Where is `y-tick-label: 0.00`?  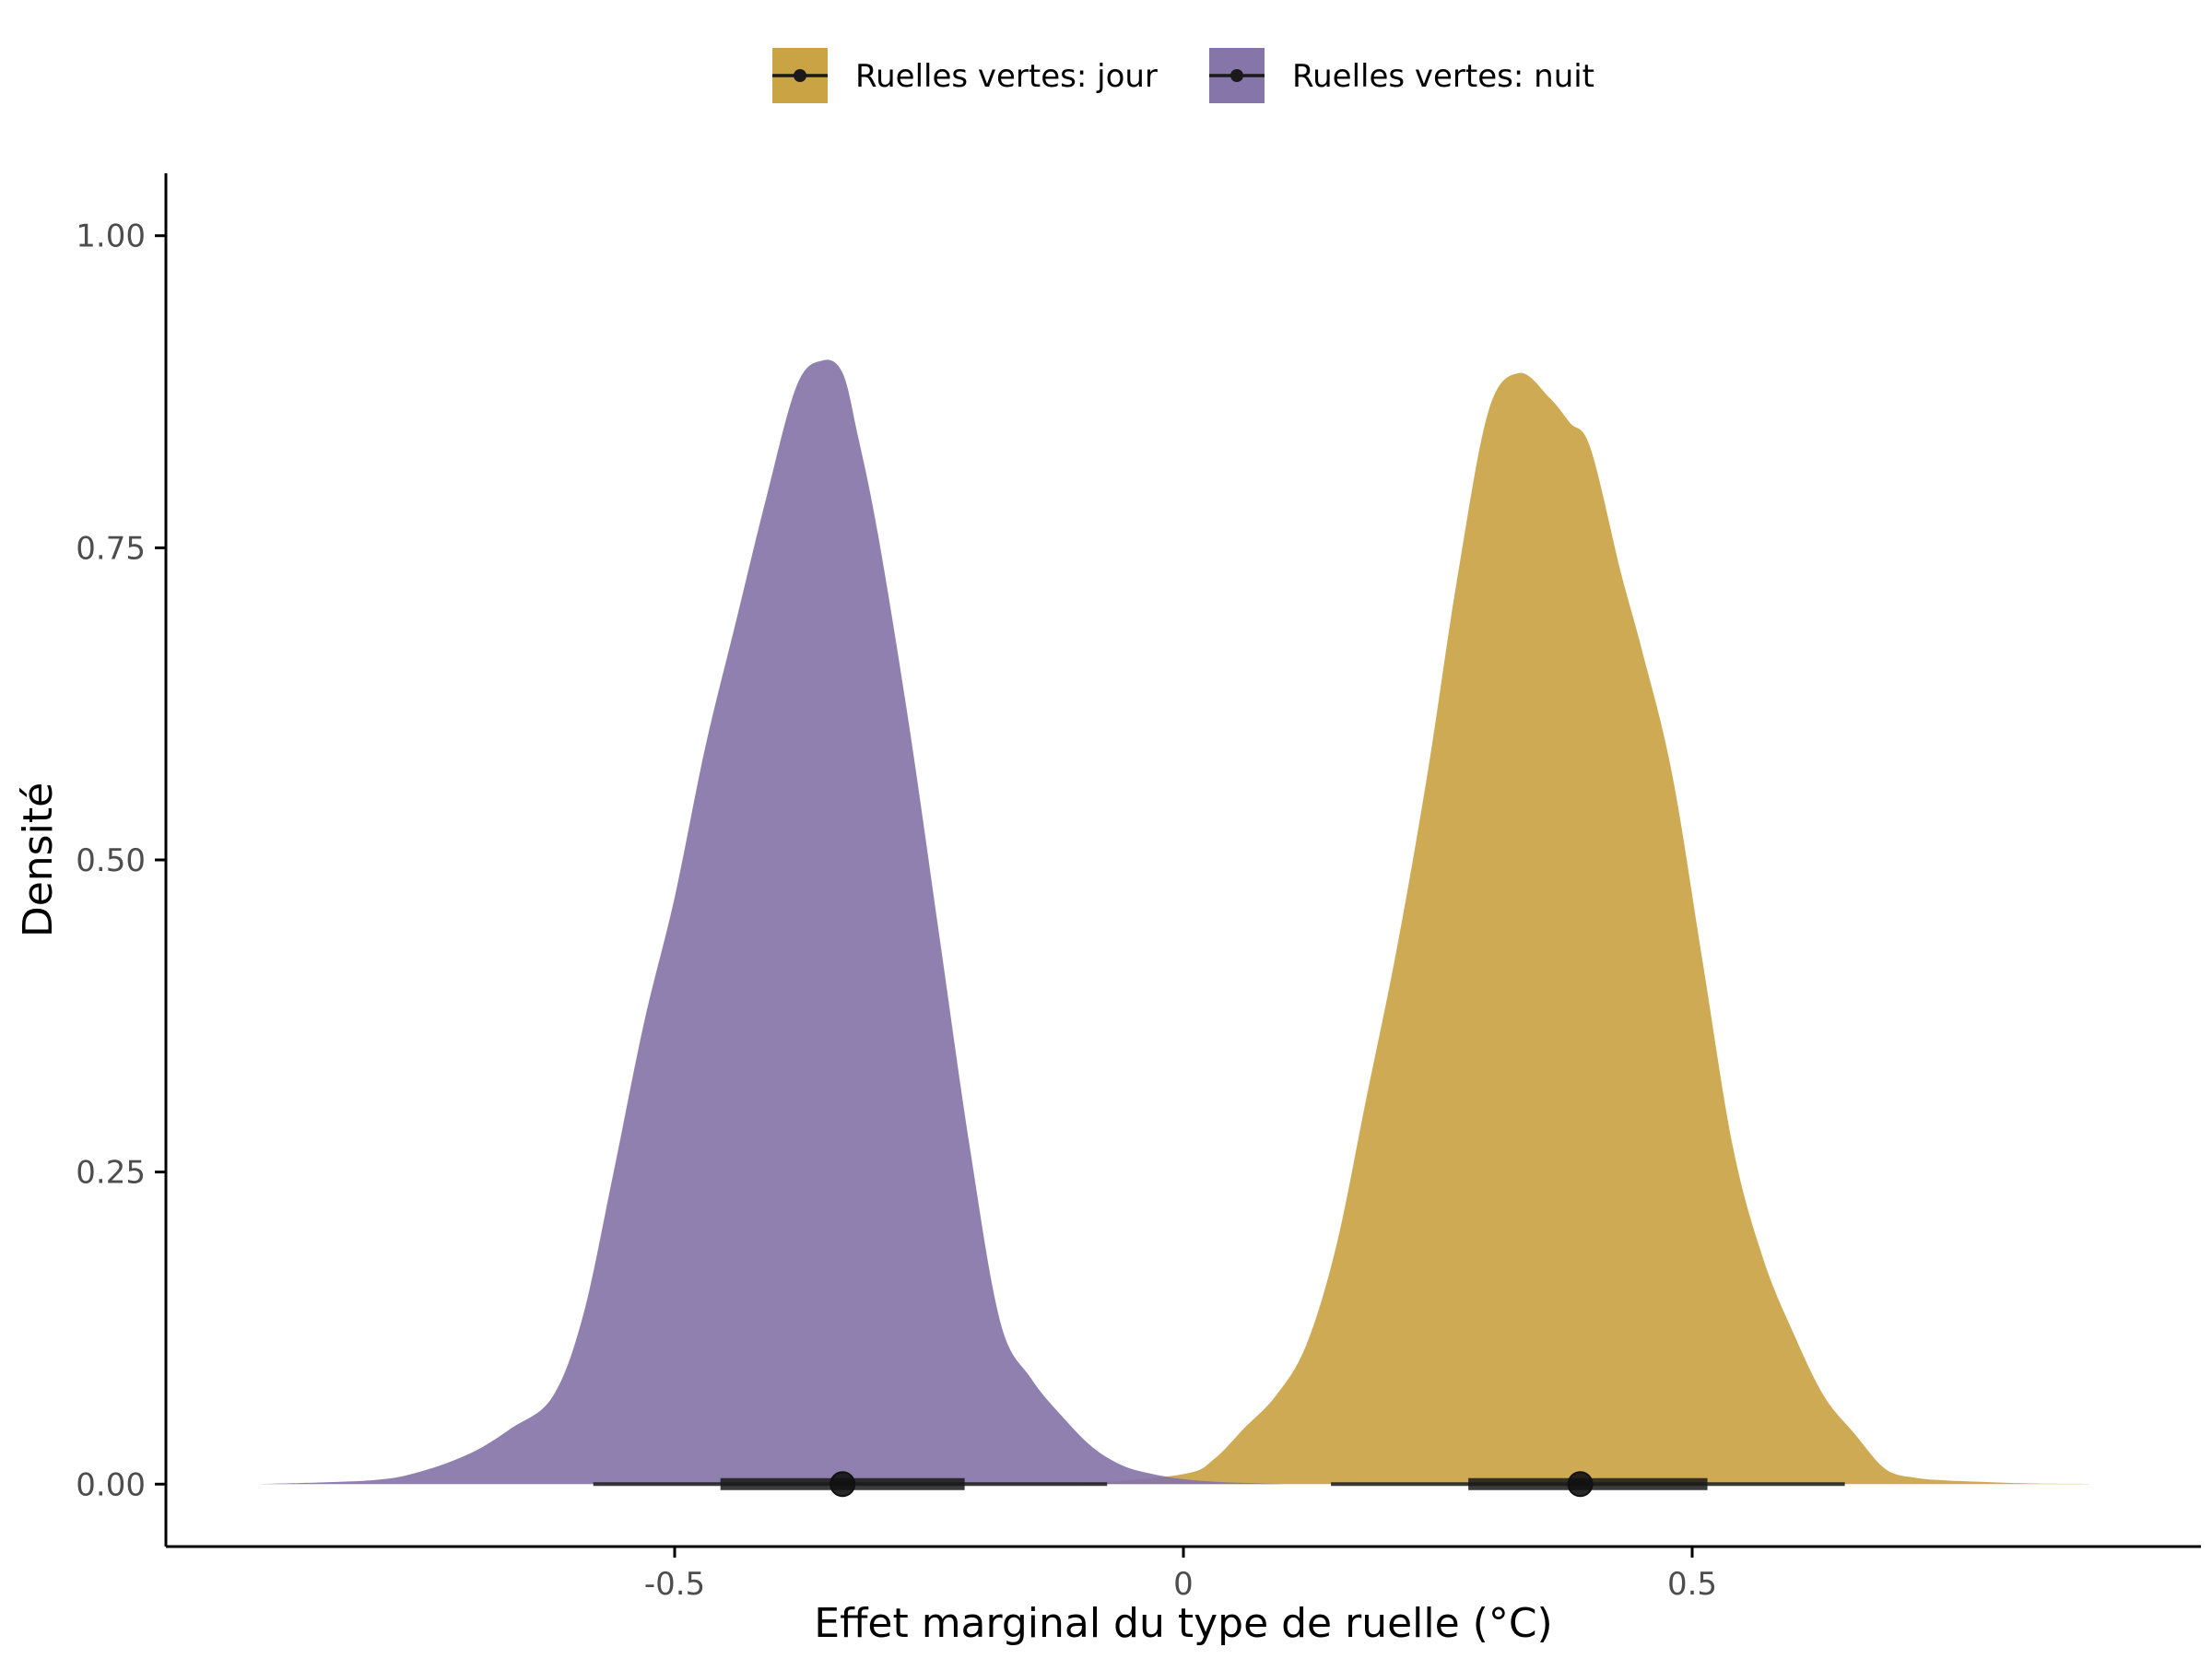 y-tick-label: 0.00 is located at coordinates (111, 1484).